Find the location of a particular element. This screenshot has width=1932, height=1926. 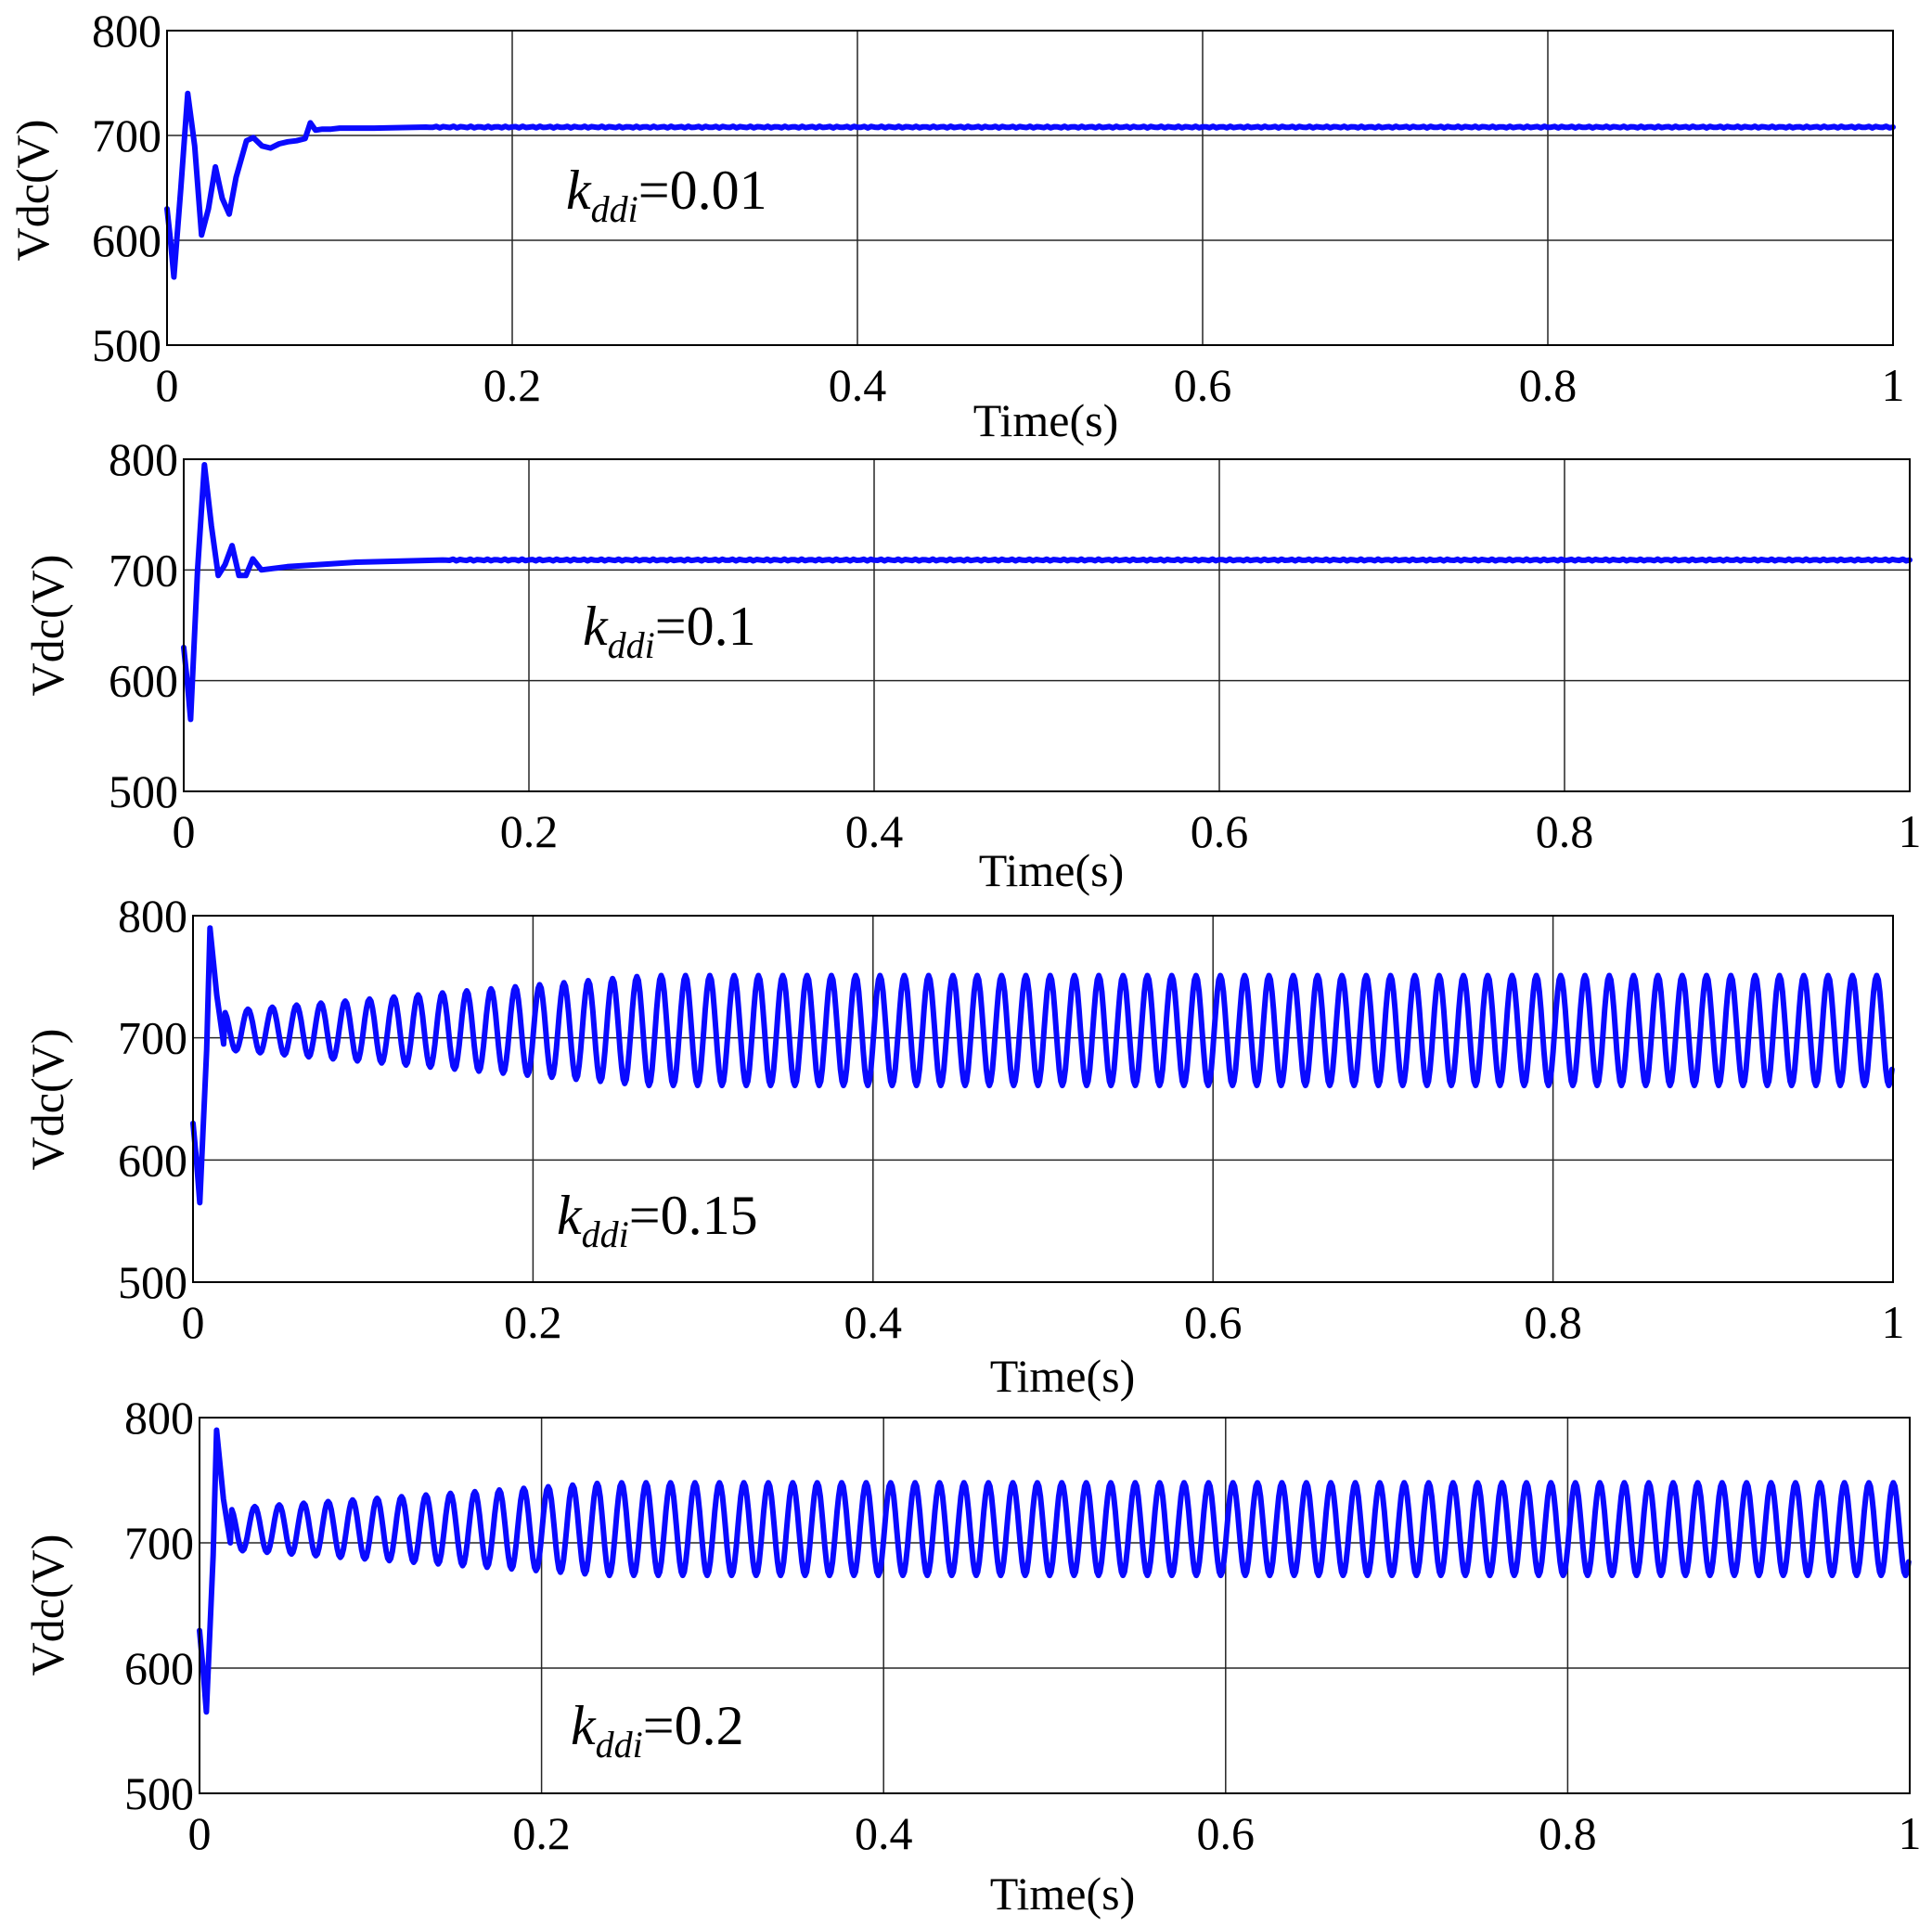

kddi-annotation: kddi=0.2 is located at coordinates (657, 1730).